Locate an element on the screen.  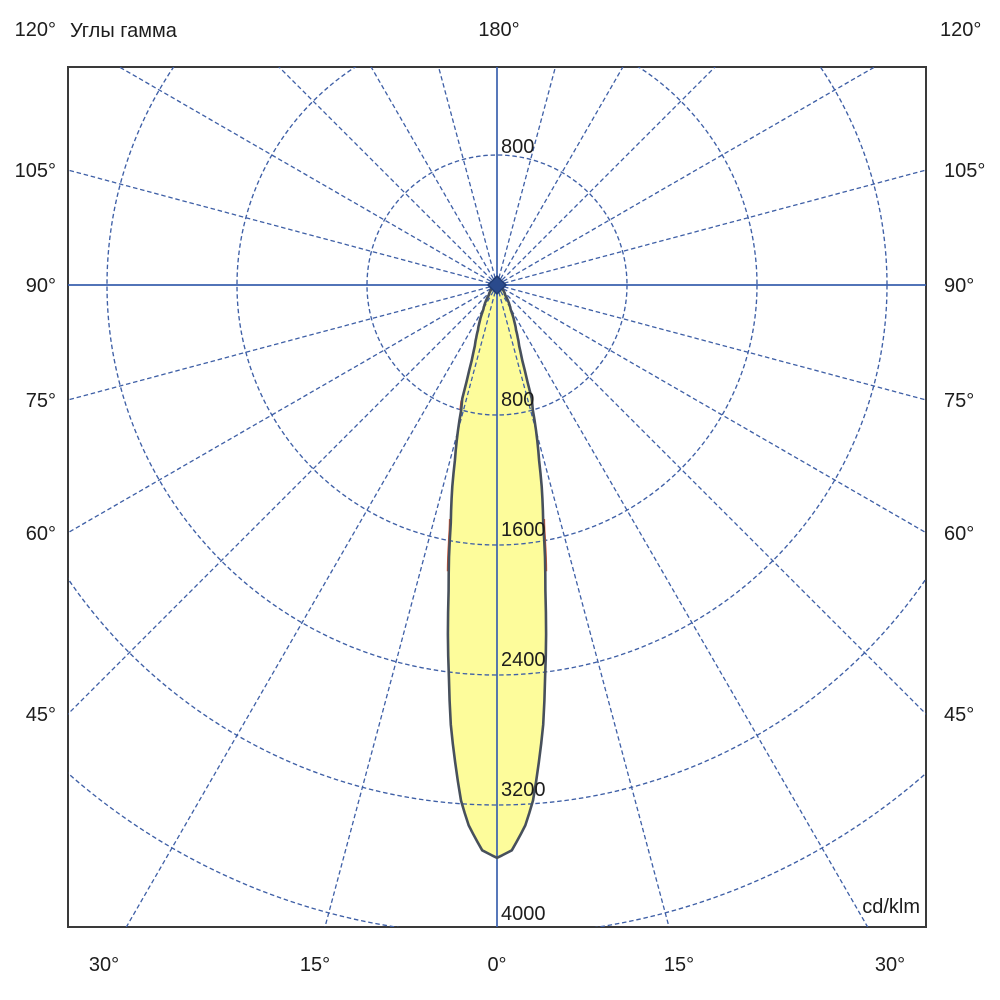
origin-diamond-marker is located at coordinates (497, 285).